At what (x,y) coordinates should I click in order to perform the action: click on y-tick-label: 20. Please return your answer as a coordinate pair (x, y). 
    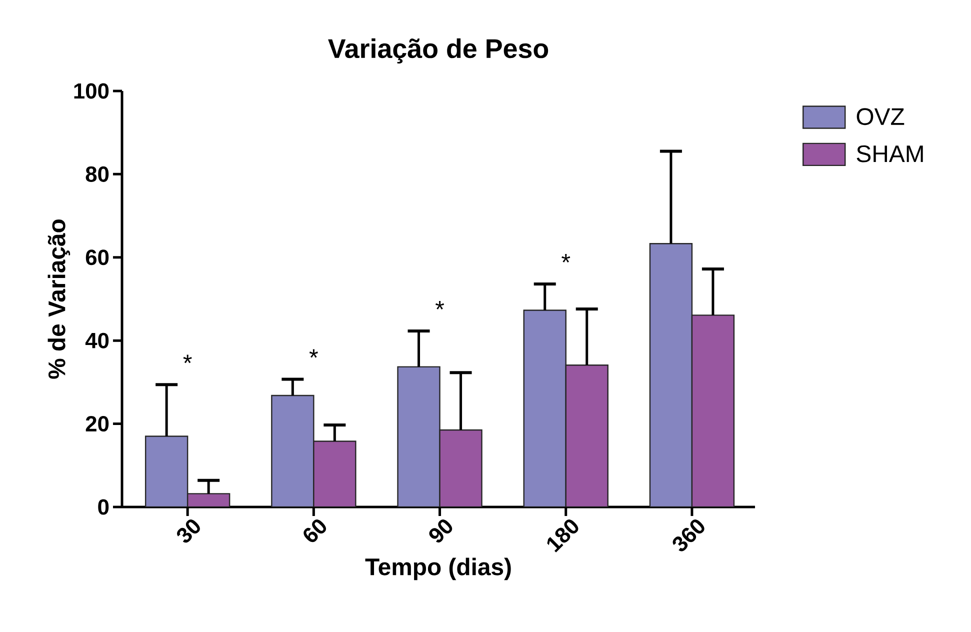
    Looking at the image, I should click on (97, 424).